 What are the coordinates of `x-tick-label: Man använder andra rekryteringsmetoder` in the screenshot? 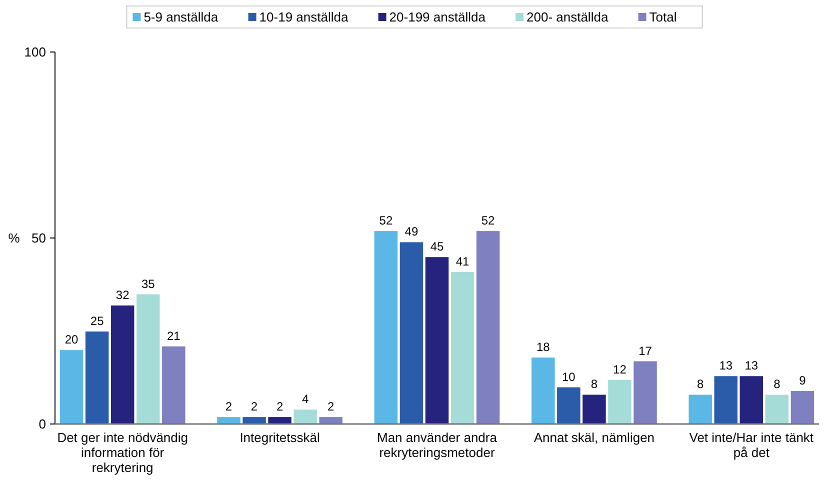 It's located at (437, 445).